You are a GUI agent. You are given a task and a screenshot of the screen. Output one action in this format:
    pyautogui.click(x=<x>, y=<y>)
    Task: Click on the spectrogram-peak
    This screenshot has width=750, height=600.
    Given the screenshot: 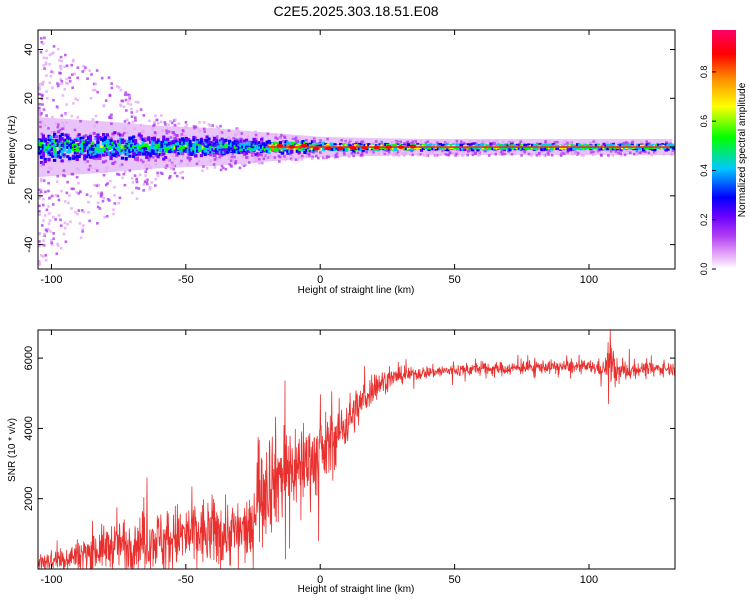 What is the action you would take?
    pyautogui.click(x=304, y=145)
    